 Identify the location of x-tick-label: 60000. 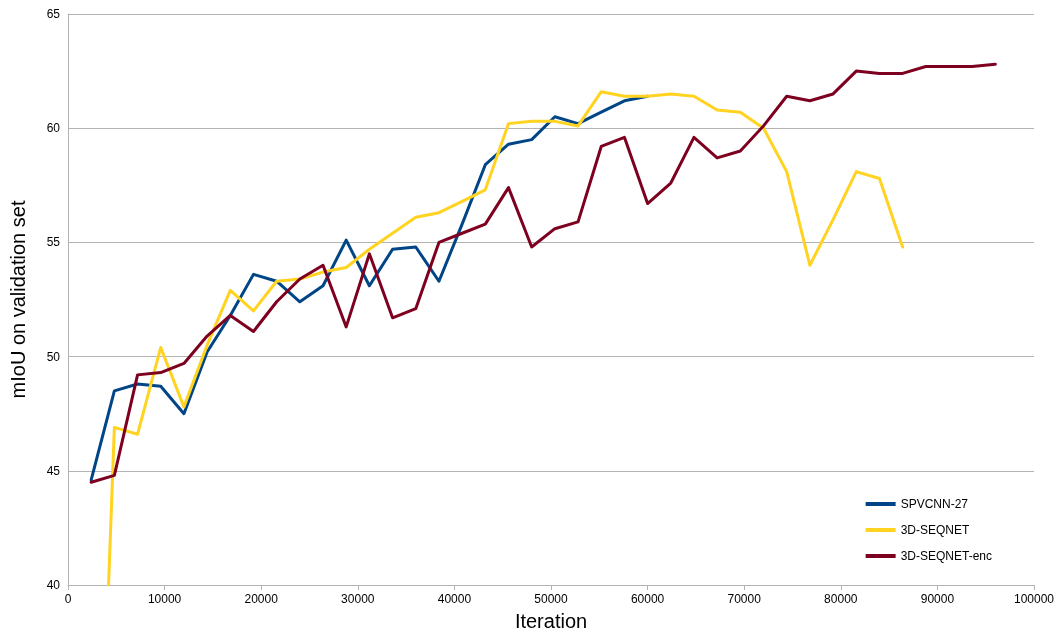
(647, 599).